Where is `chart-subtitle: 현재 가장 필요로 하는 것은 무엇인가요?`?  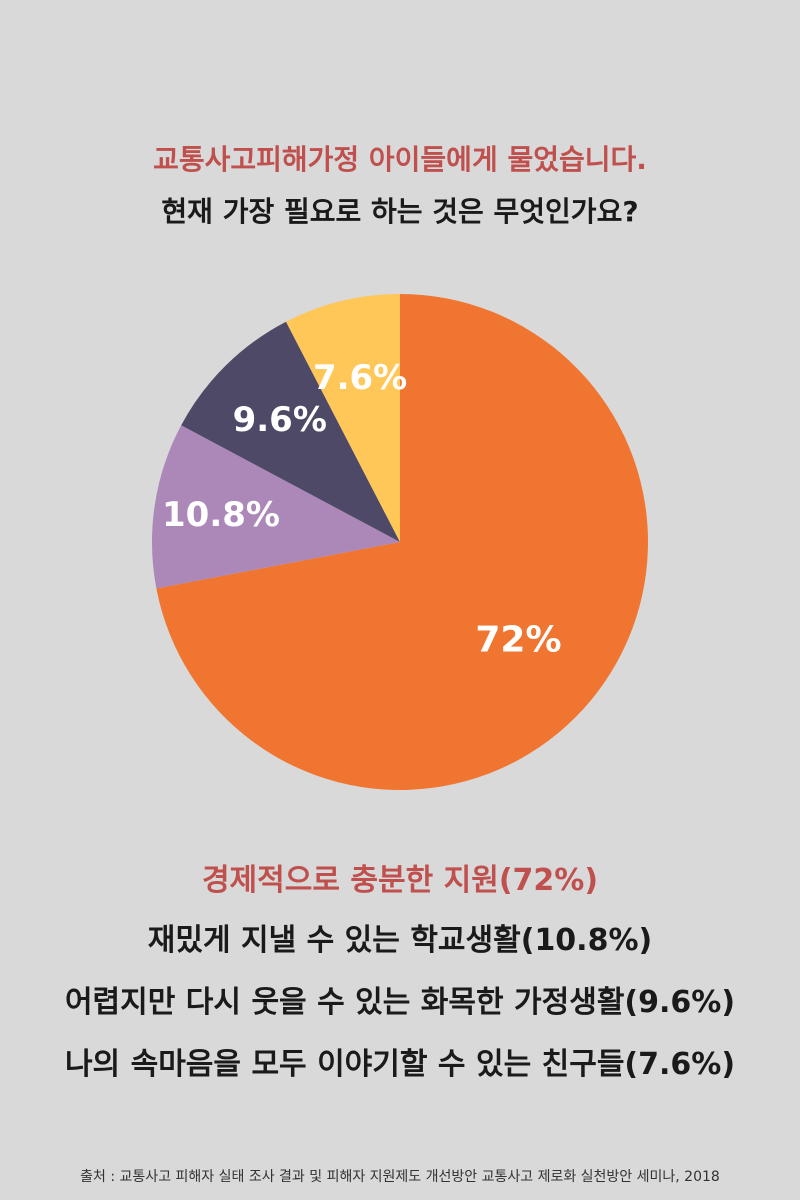
chart-subtitle: 현재 가장 필요로 하는 것은 무엇인가요? is located at coordinates (400, 211).